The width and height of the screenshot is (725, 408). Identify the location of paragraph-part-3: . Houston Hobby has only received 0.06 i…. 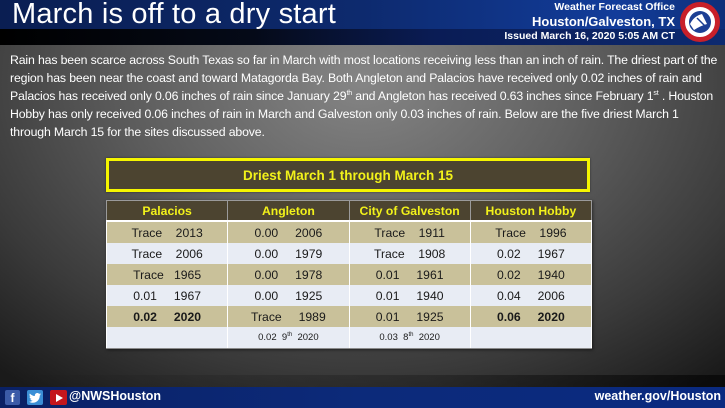
(362, 114).